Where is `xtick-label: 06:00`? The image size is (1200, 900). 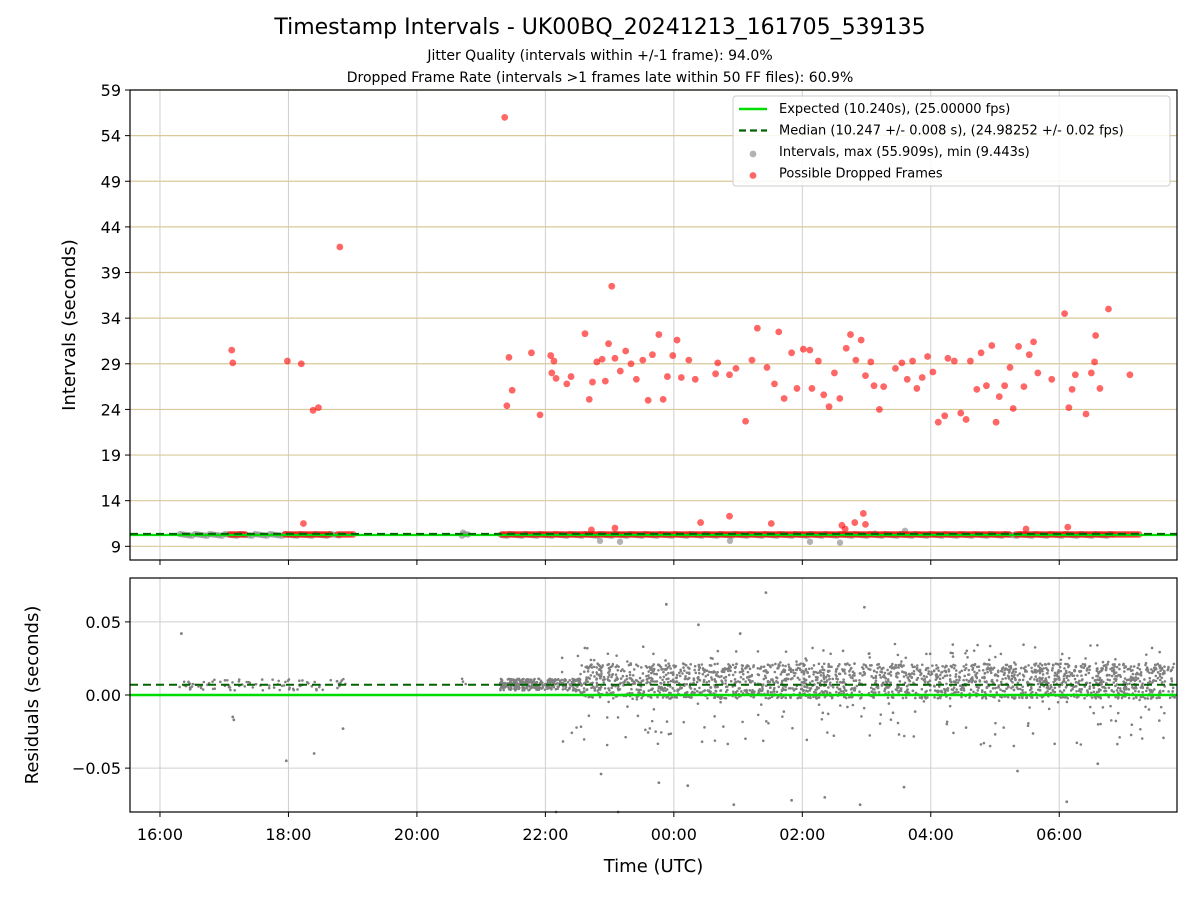
xtick-label: 06:00 is located at coordinates (1059, 834).